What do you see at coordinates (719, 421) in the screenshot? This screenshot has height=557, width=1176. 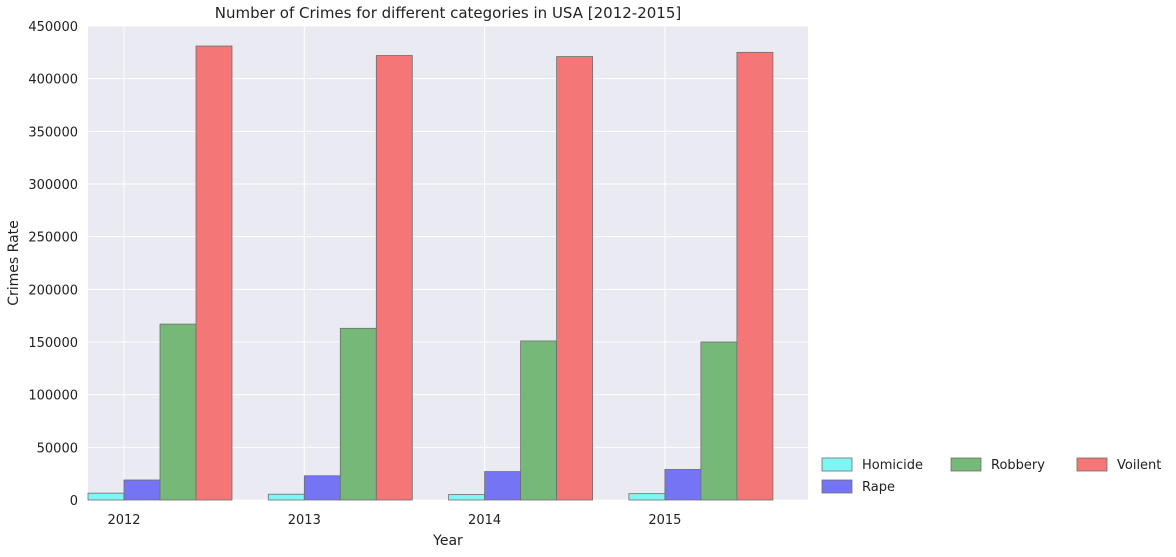 I see `bar-robbery-2015` at bounding box center [719, 421].